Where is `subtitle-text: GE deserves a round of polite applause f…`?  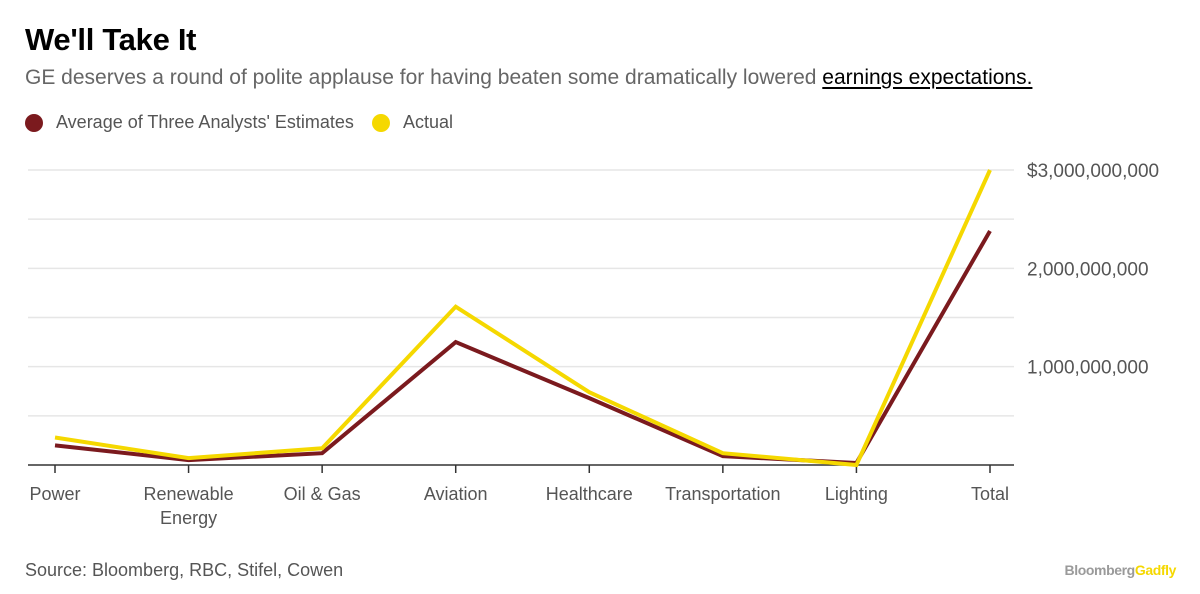
subtitle-text: GE deserves a round of polite applause f… is located at coordinates (424, 77).